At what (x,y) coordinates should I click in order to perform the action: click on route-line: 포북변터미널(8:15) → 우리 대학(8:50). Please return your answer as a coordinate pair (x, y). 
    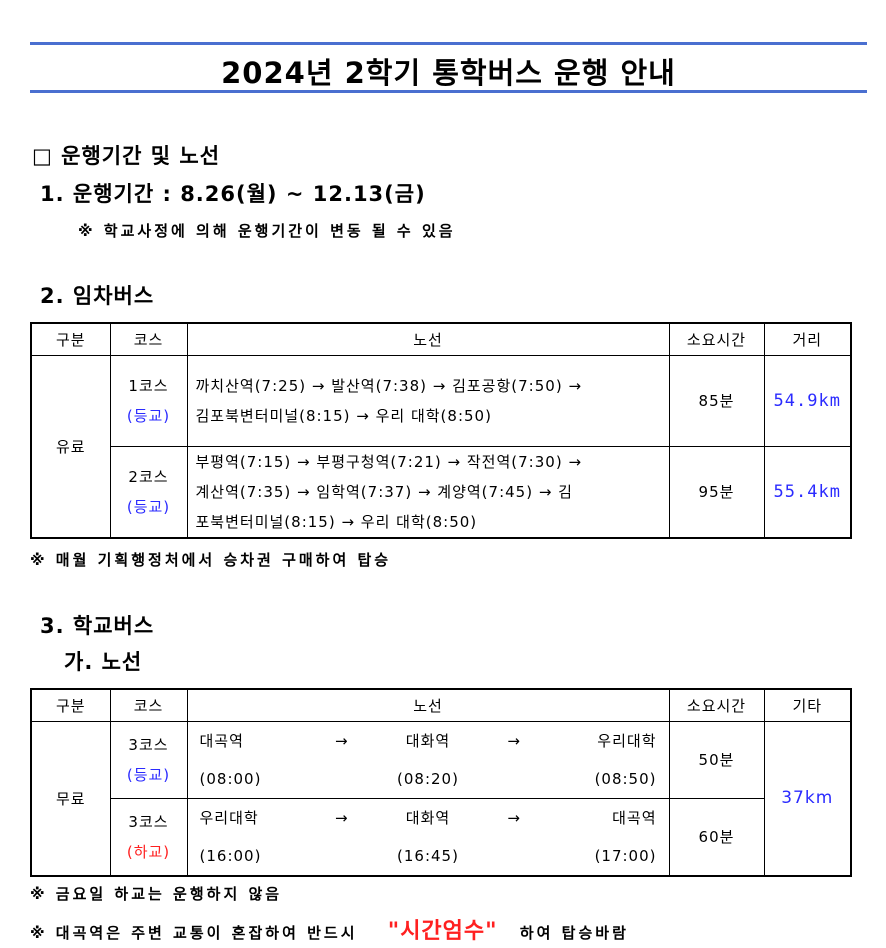
    Looking at the image, I should click on (336, 521).